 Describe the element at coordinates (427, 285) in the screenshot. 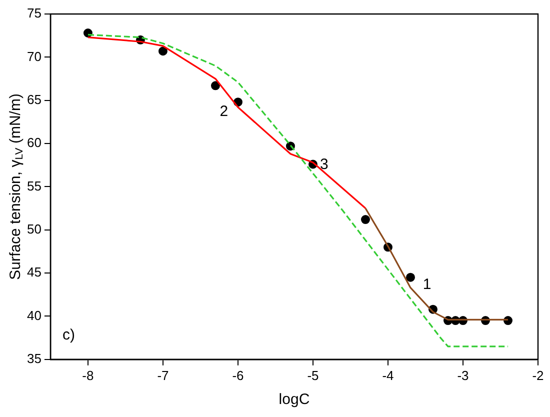

I see `series-label: 1` at that location.